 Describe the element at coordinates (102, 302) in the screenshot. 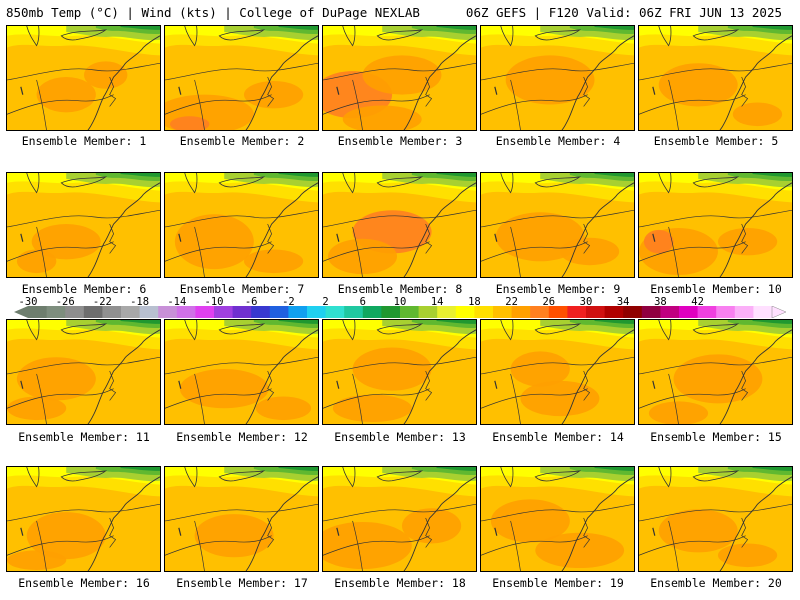

I see `colorbar-tick-label: -22` at that location.